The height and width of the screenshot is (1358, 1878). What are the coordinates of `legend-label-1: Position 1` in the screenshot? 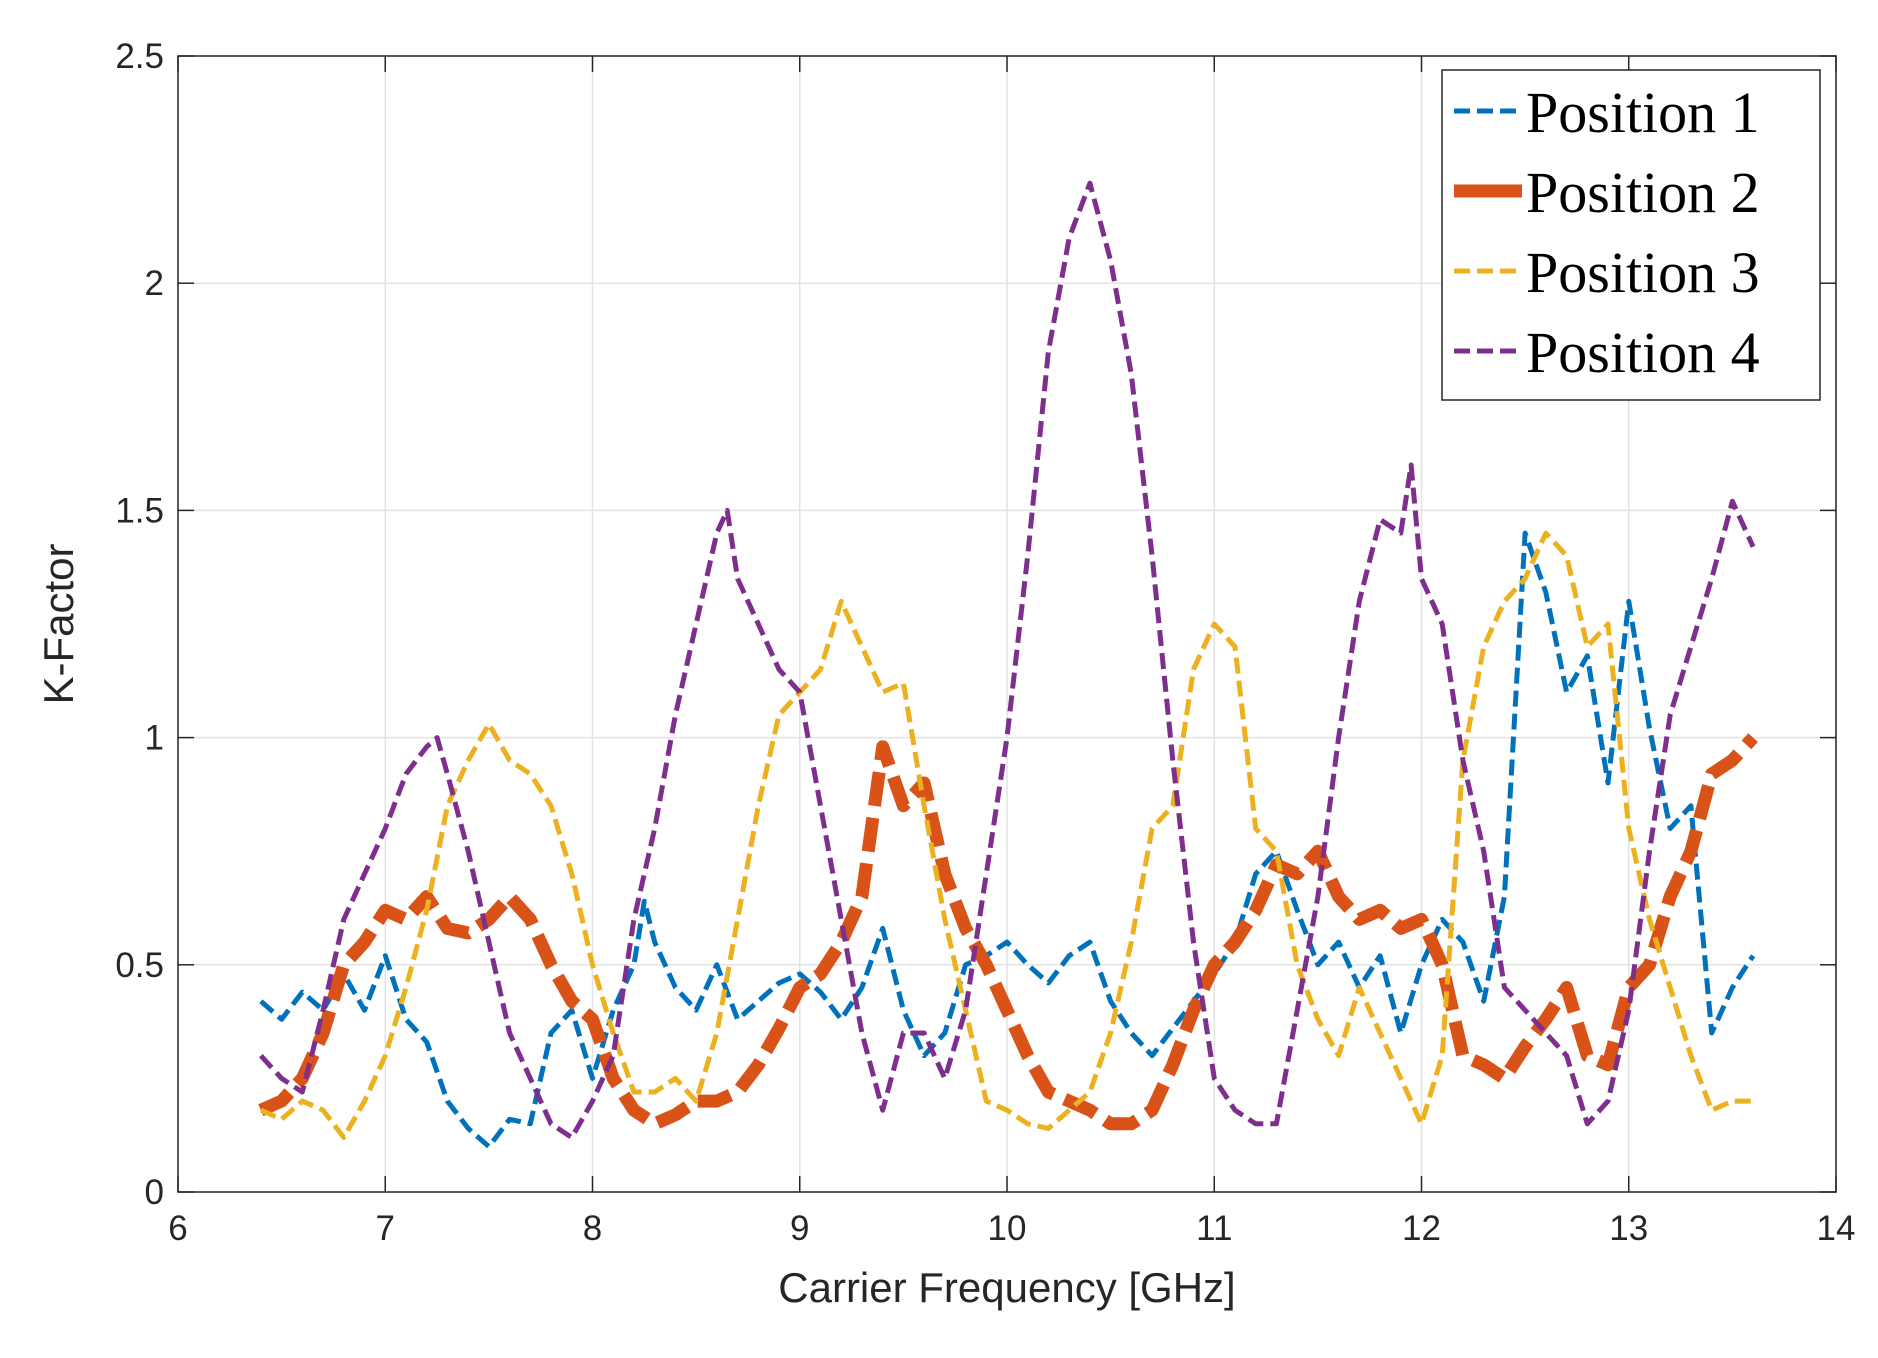 It's located at (1643, 112).